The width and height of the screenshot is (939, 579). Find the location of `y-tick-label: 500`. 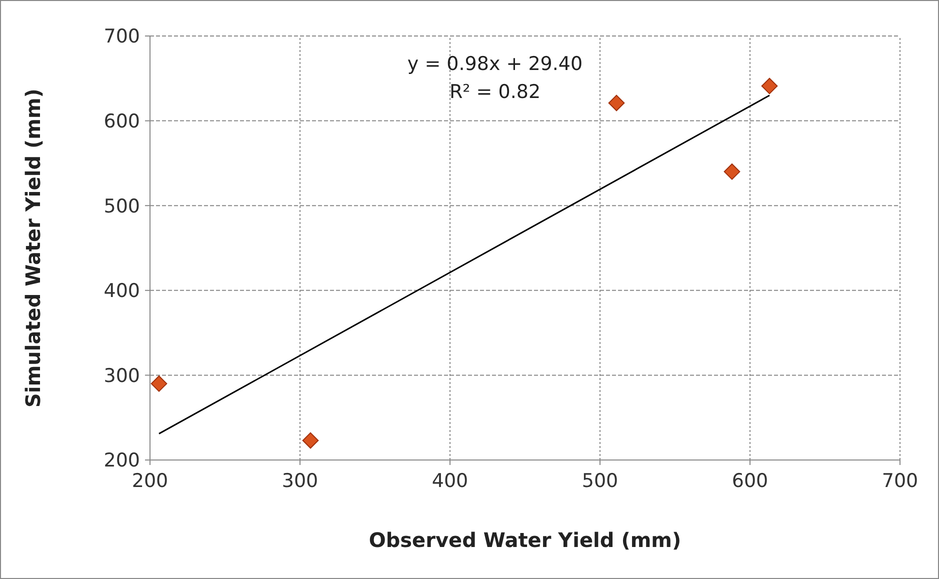

y-tick-label: 500 is located at coordinates (122, 206).